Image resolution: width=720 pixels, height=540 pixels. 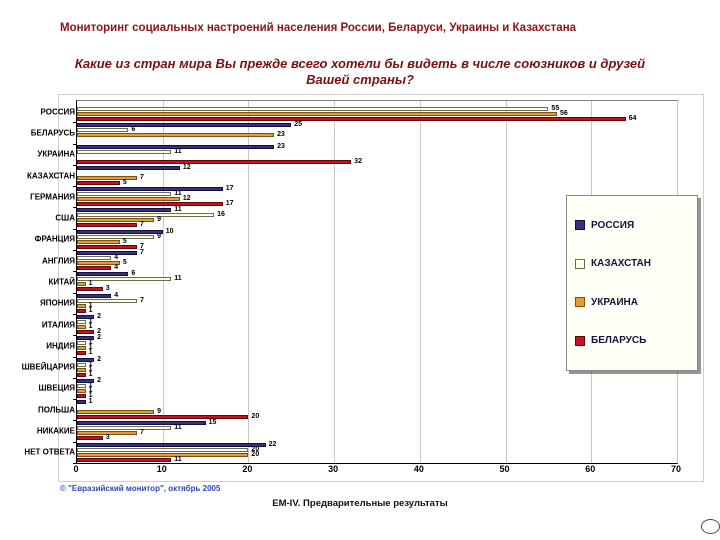 What do you see at coordinates (377, 416) in the screenshot?
I see `bar-slot: 20` at bounding box center [377, 416].